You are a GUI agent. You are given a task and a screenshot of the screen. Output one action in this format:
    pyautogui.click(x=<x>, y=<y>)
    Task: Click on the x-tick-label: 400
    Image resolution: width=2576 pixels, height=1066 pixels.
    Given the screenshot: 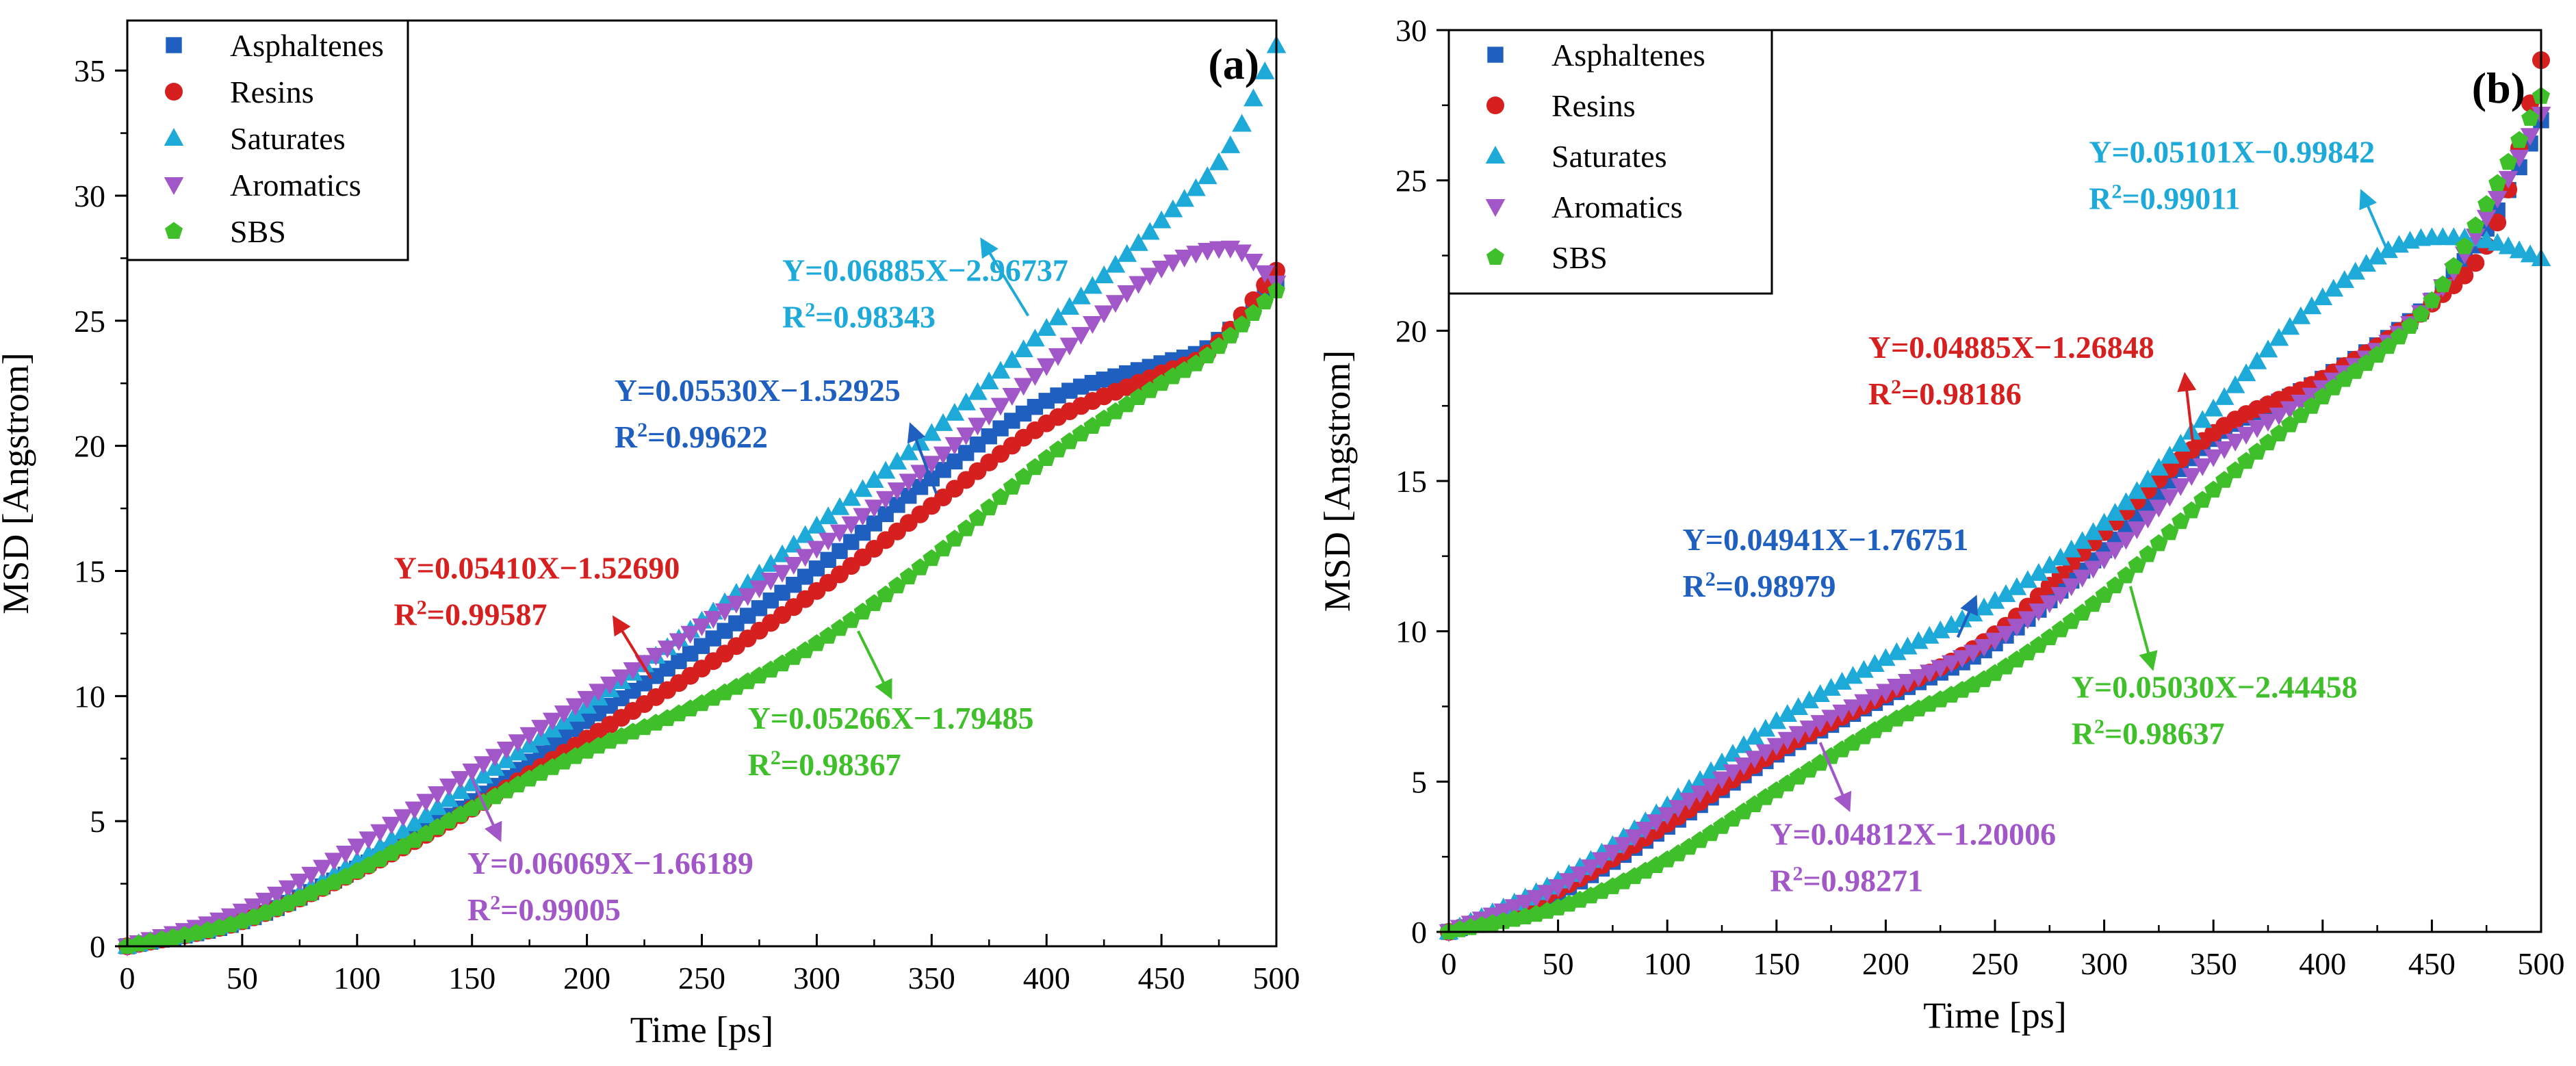 What is the action you would take?
    pyautogui.click(x=2322, y=963)
    